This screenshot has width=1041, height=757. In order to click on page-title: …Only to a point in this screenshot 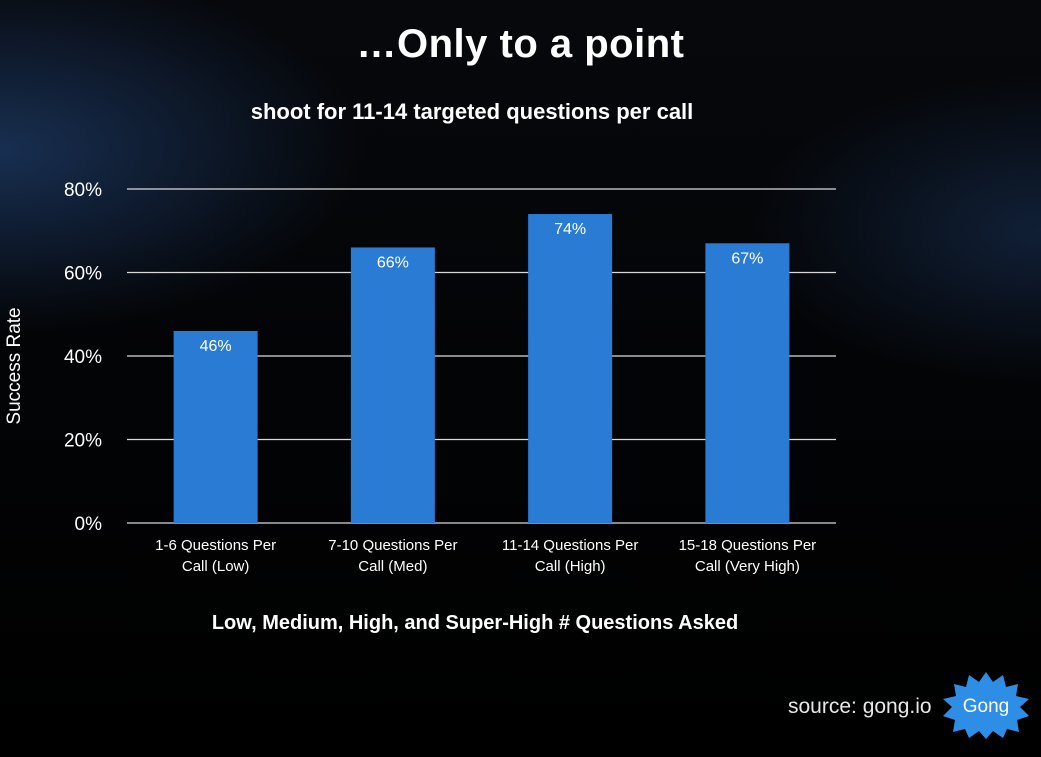, I will do `click(520, 44)`.